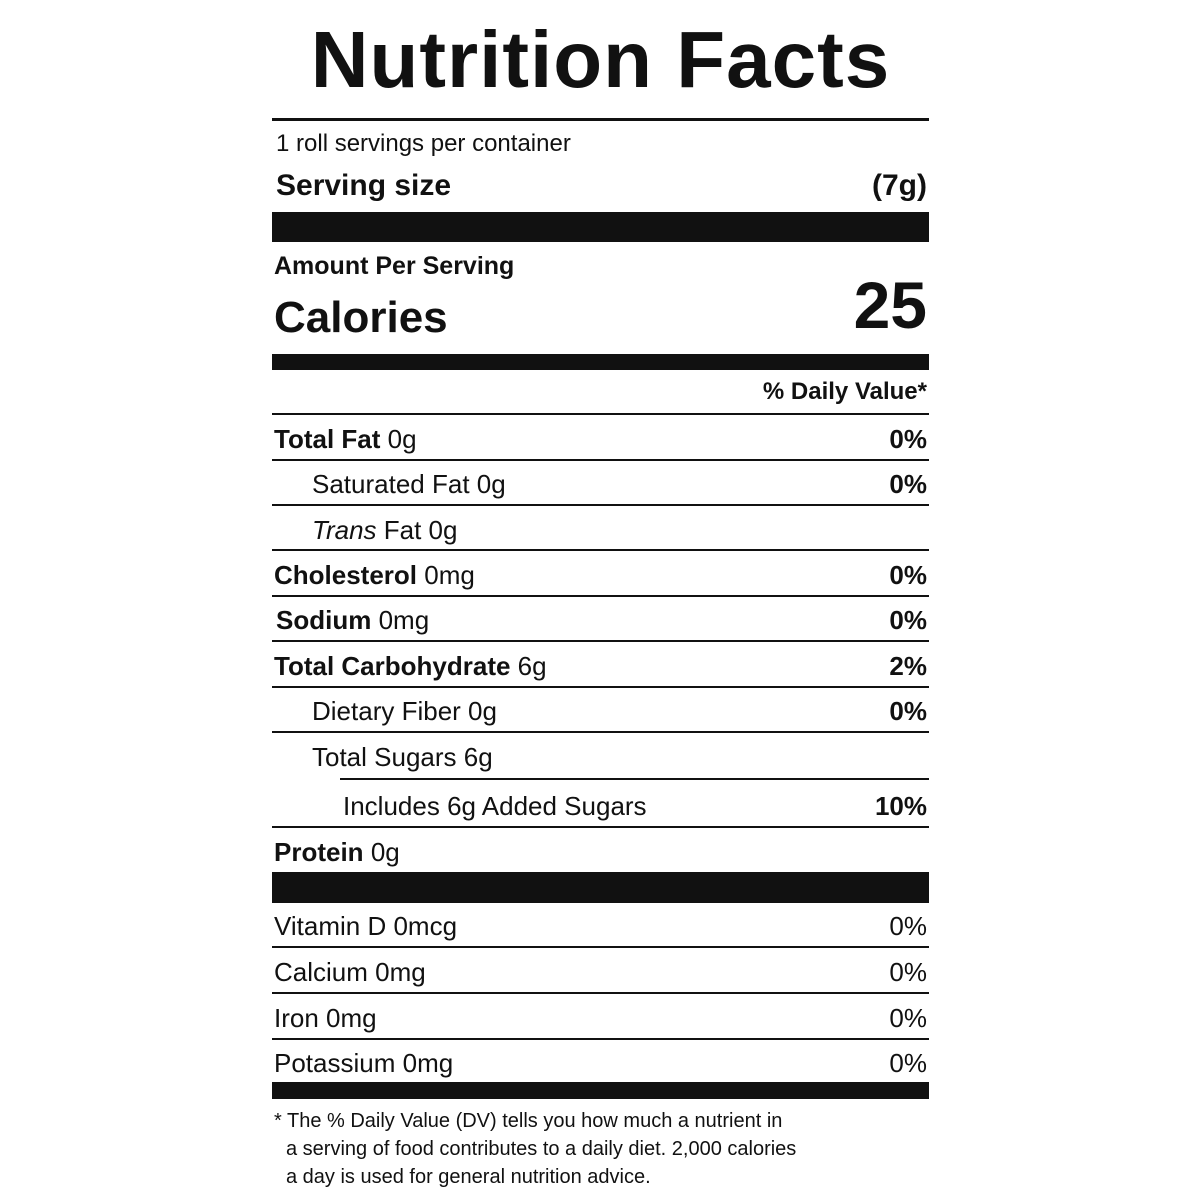 The width and height of the screenshot is (1200, 1200). I want to click on calcium-dv: 0%, so click(908, 972).